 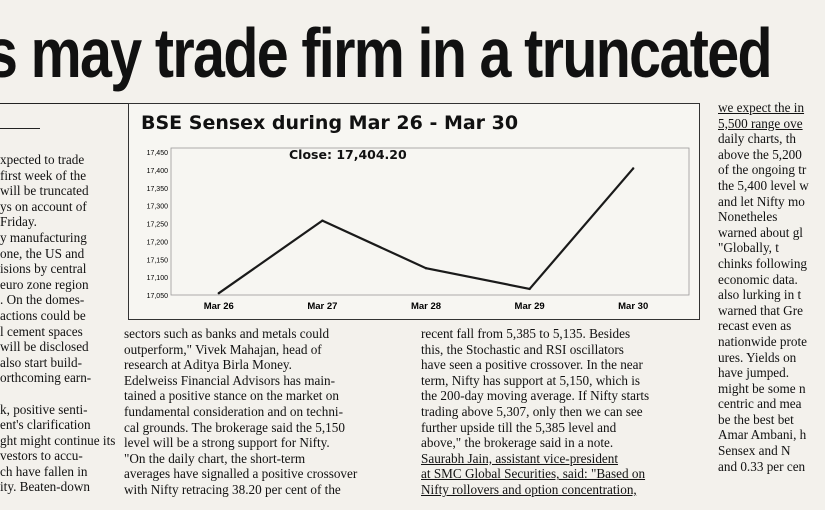 I want to click on text-line: above the 5,200, so click(x=760, y=154).